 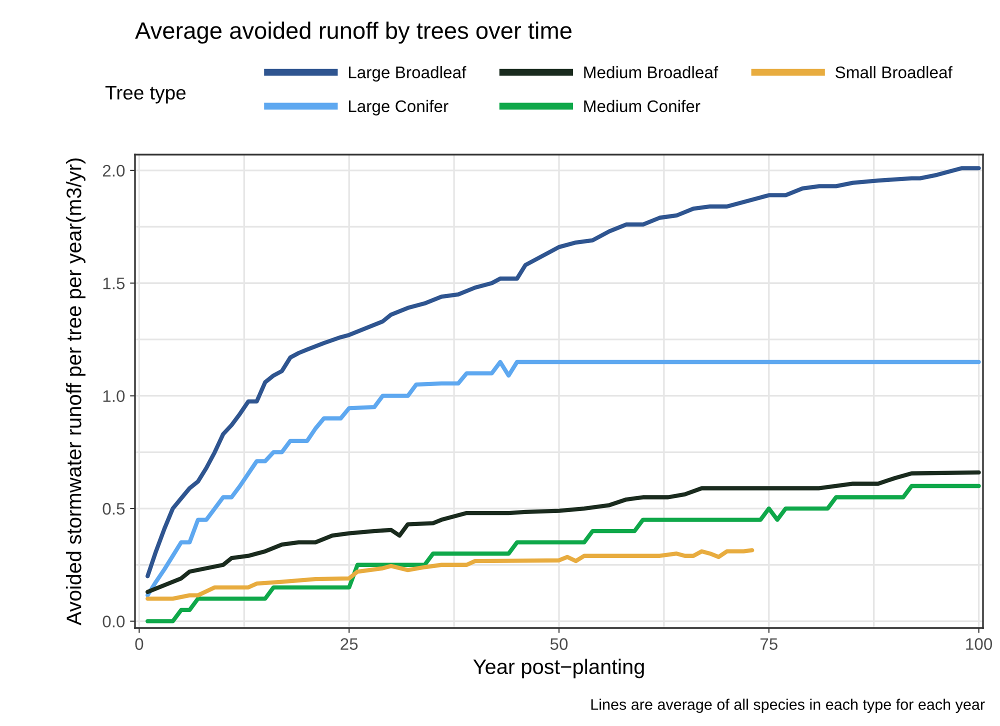 What do you see at coordinates (139, 644) in the screenshot?
I see `x-tick-label: 0` at bounding box center [139, 644].